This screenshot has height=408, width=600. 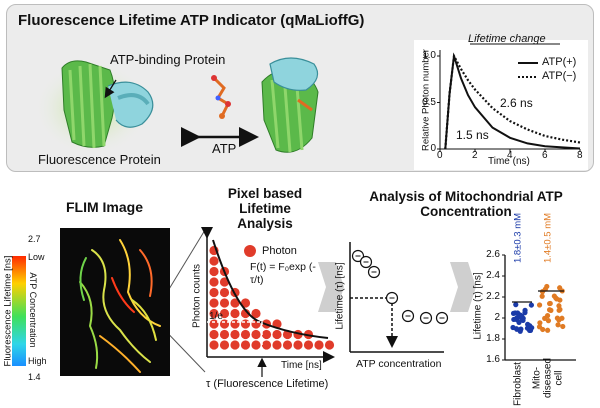 I want to click on colorbar-label: Fluorescence Lifetime [ns], so click(x=8, y=311).